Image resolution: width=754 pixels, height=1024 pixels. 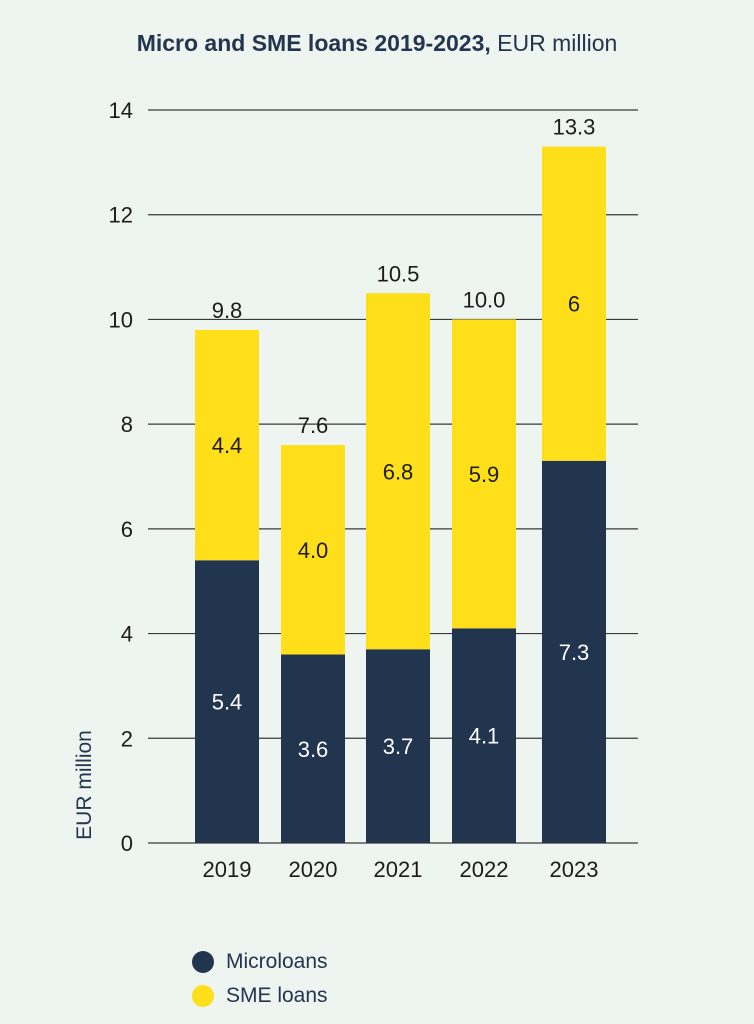 I want to click on bar-total-label: 10.0, so click(x=484, y=299).